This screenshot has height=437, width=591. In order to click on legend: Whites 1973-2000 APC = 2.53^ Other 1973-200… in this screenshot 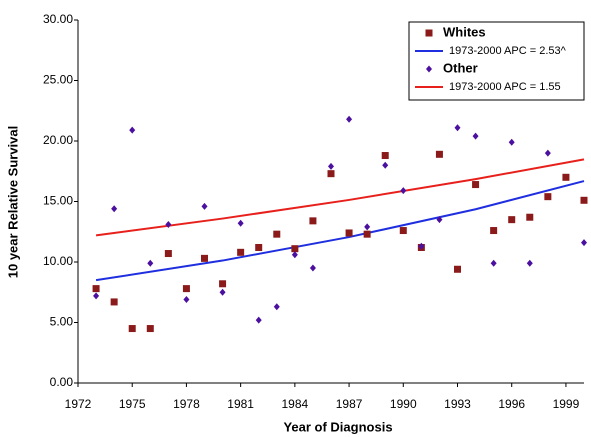, I will do `click(496, 61)`.